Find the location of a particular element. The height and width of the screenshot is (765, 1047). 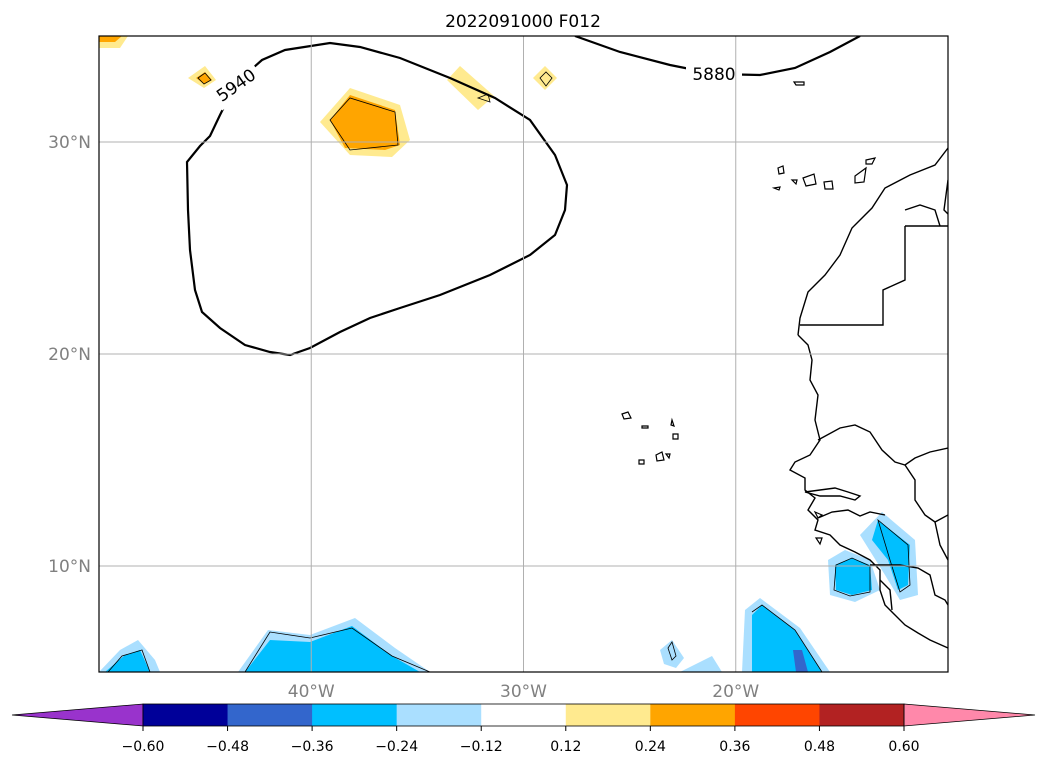

positive-anomaly-shading is located at coordinates (328, 96).